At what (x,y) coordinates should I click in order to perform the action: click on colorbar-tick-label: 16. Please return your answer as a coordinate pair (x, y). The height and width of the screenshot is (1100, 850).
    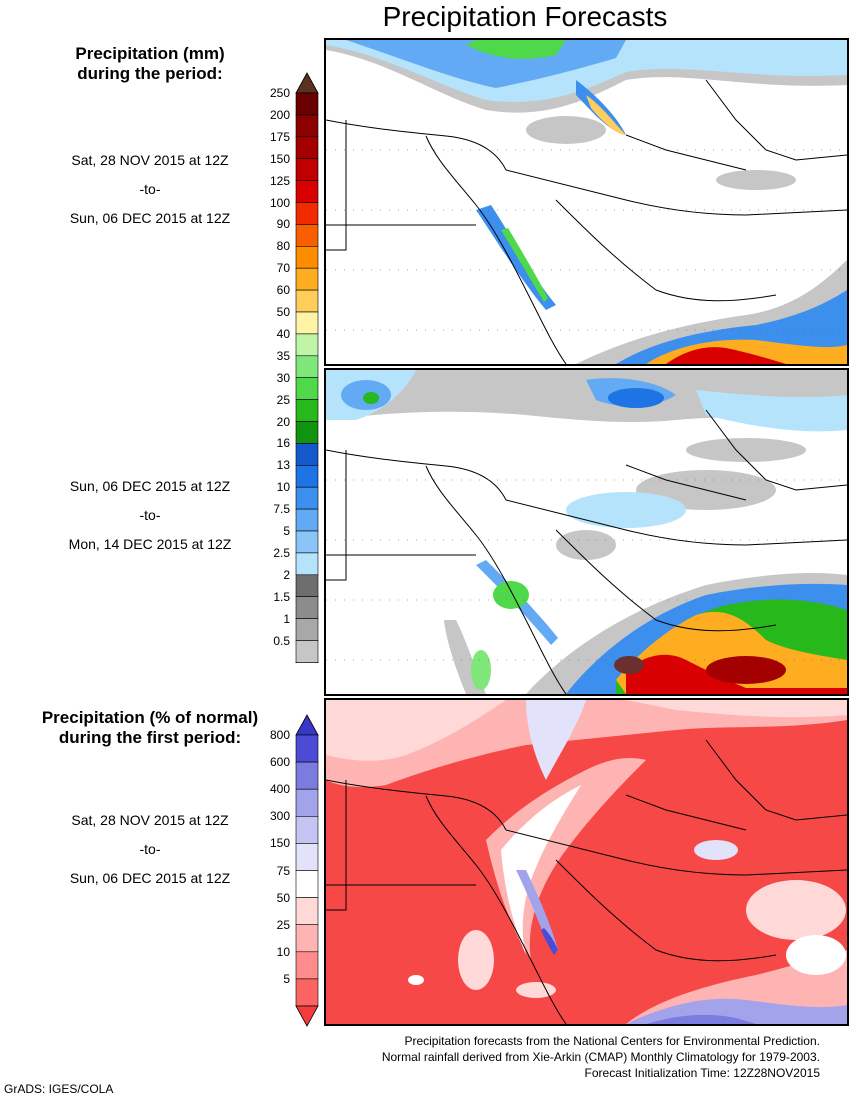
    Looking at the image, I should click on (283, 443).